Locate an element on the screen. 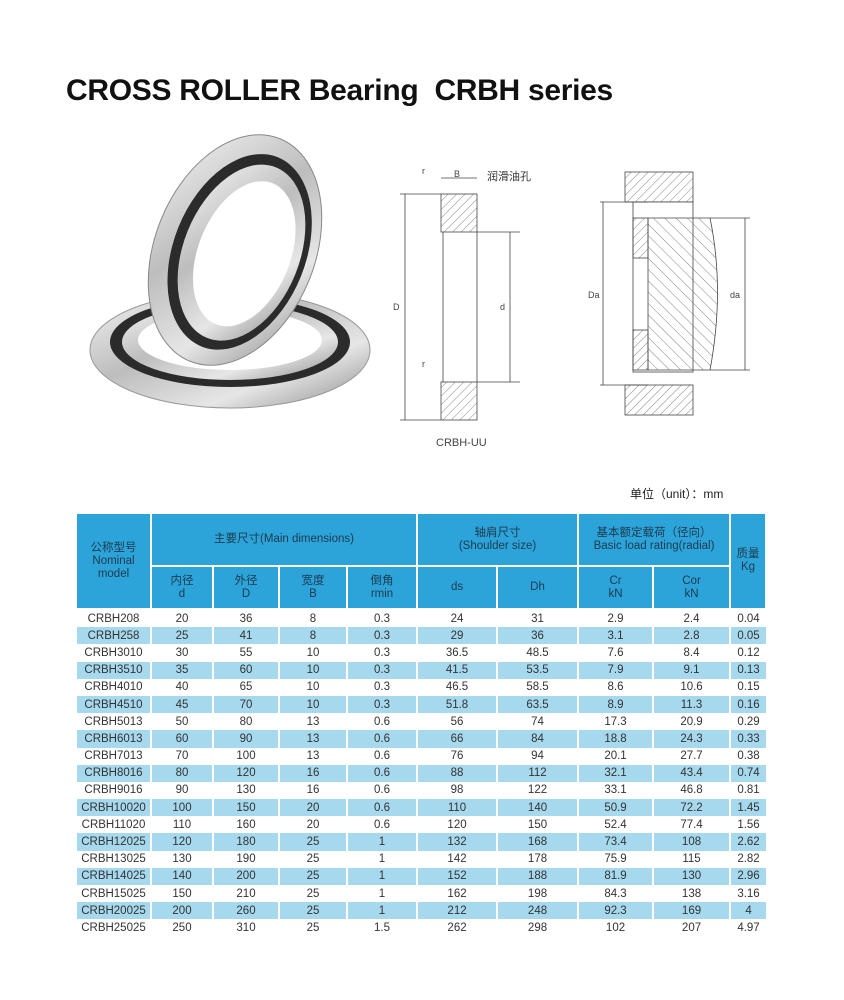 The image size is (844, 1000). cell-ds: 132 is located at coordinates (457, 842).